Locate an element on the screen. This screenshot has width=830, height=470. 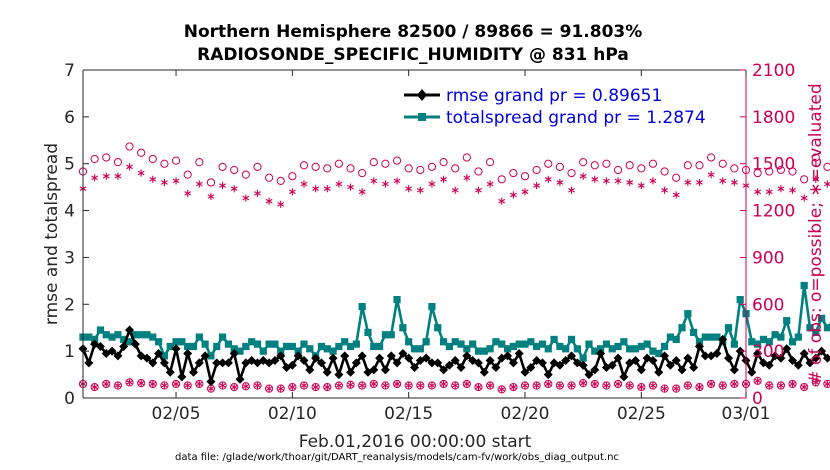
y-right-tick-label: 300 is located at coordinates (768, 352).